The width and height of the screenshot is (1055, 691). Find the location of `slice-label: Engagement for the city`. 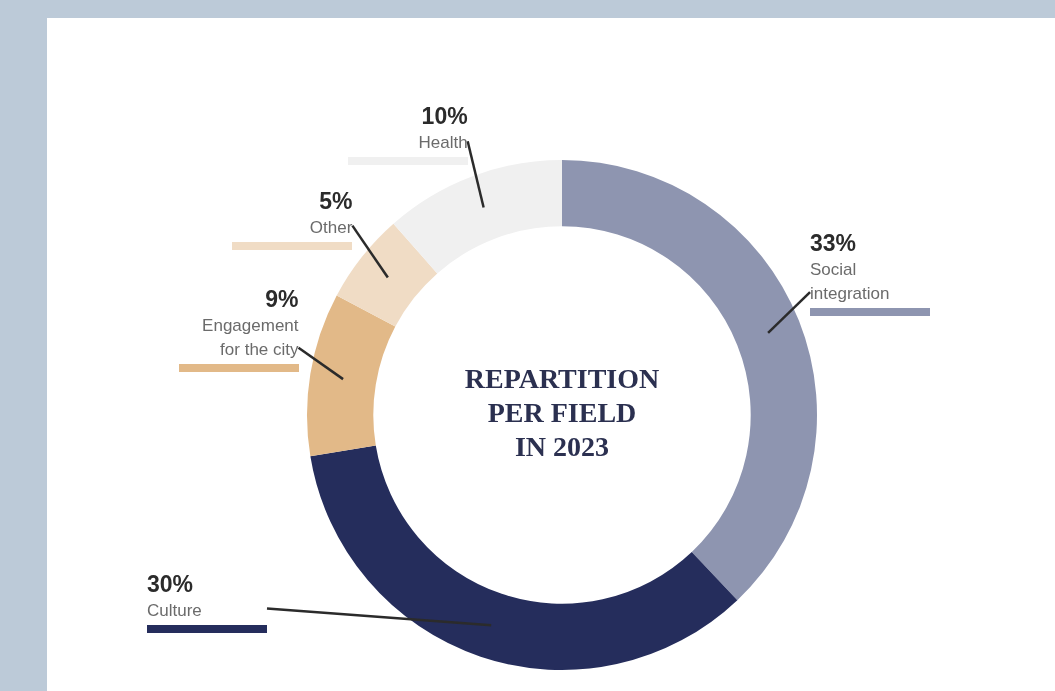

slice-label: Engagement for the city is located at coordinates (250, 337).